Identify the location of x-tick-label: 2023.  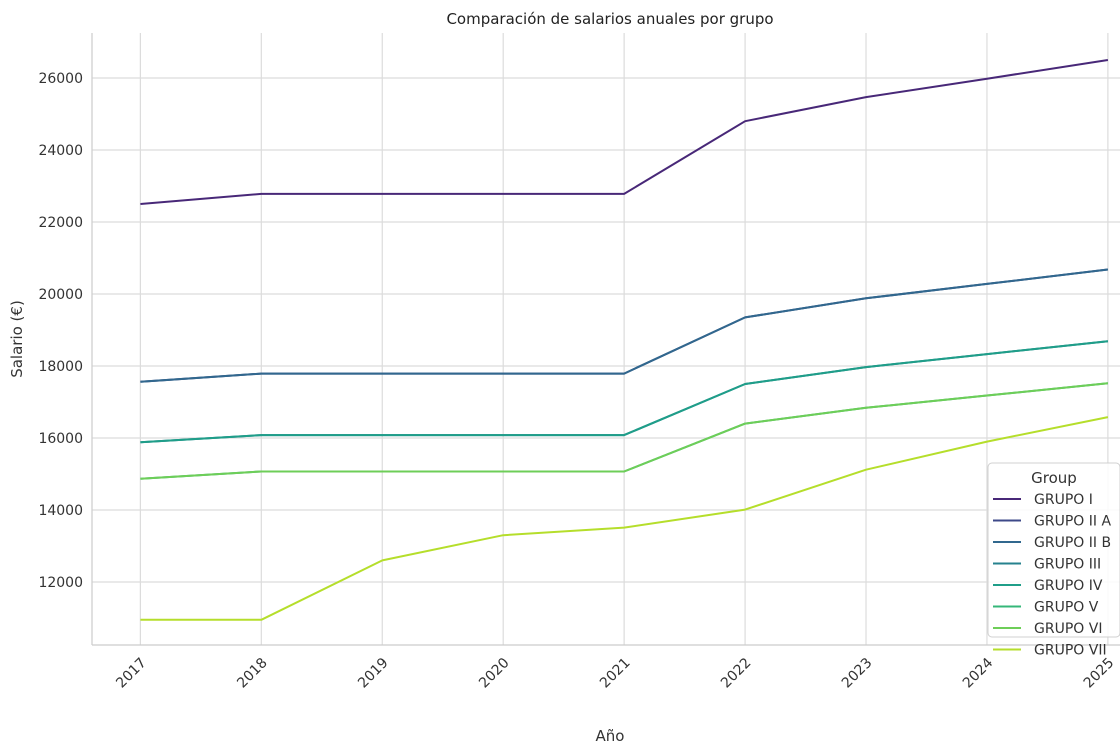
(857, 673).